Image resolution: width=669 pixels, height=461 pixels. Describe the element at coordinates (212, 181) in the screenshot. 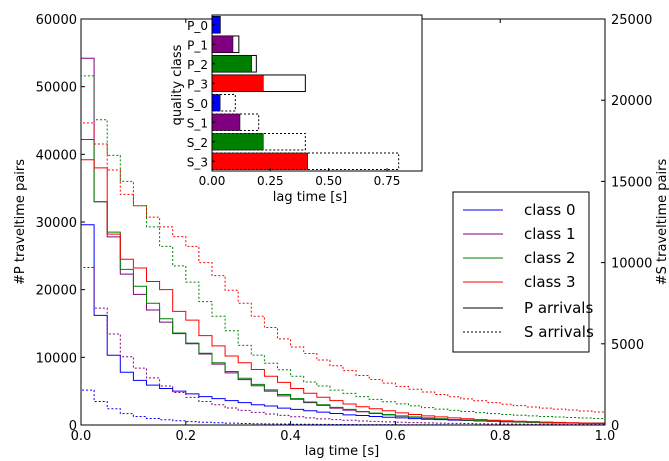

I see `inset-x-tick-label: 0.00` at that location.